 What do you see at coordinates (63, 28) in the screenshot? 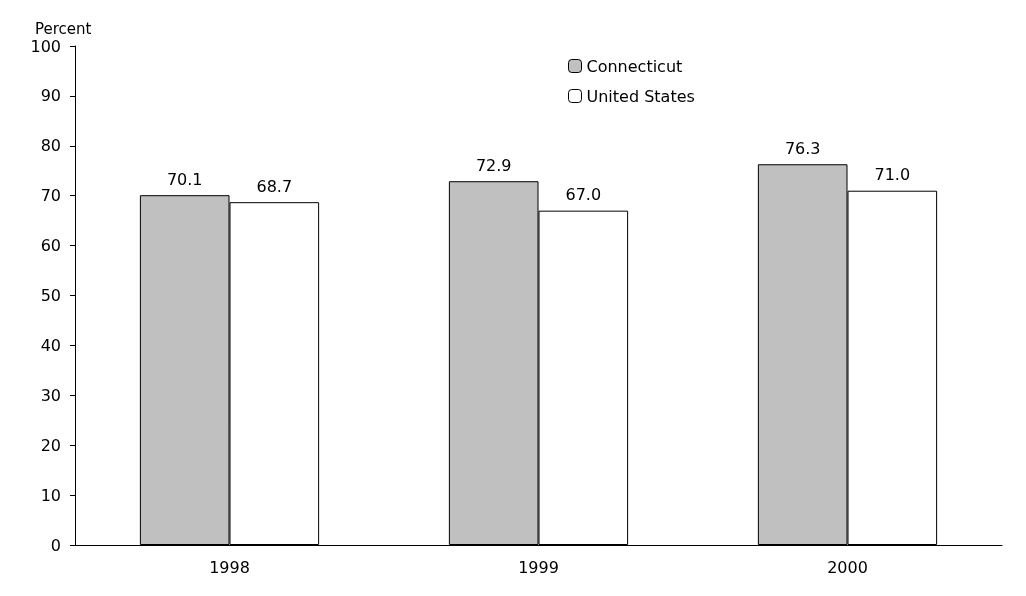
I see `y-axis-title: Percent` at bounding box center [63, 28].